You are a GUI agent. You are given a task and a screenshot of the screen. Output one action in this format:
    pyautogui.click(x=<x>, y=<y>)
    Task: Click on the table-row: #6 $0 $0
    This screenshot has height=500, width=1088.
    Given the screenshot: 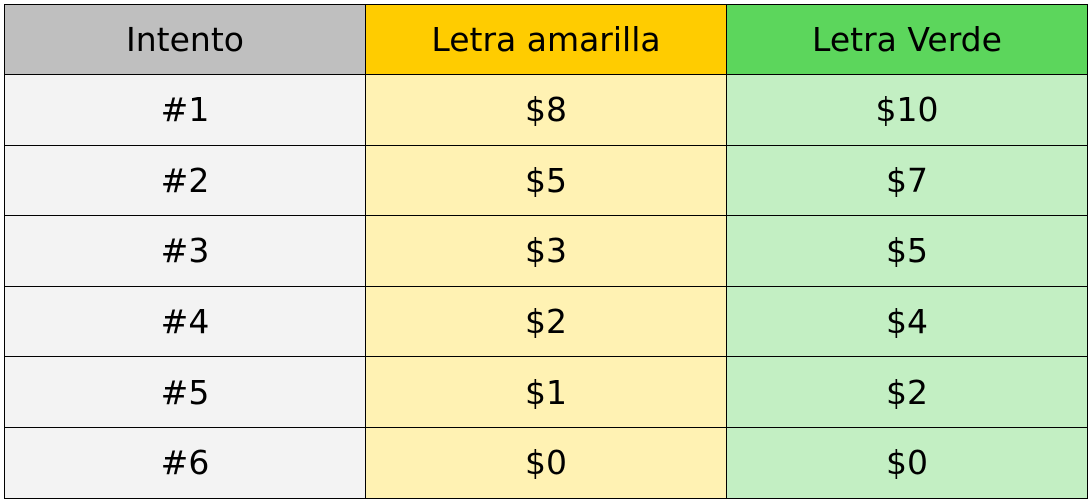 What is the action you would take?
    pyautogui.click(x=546, y=462)
    